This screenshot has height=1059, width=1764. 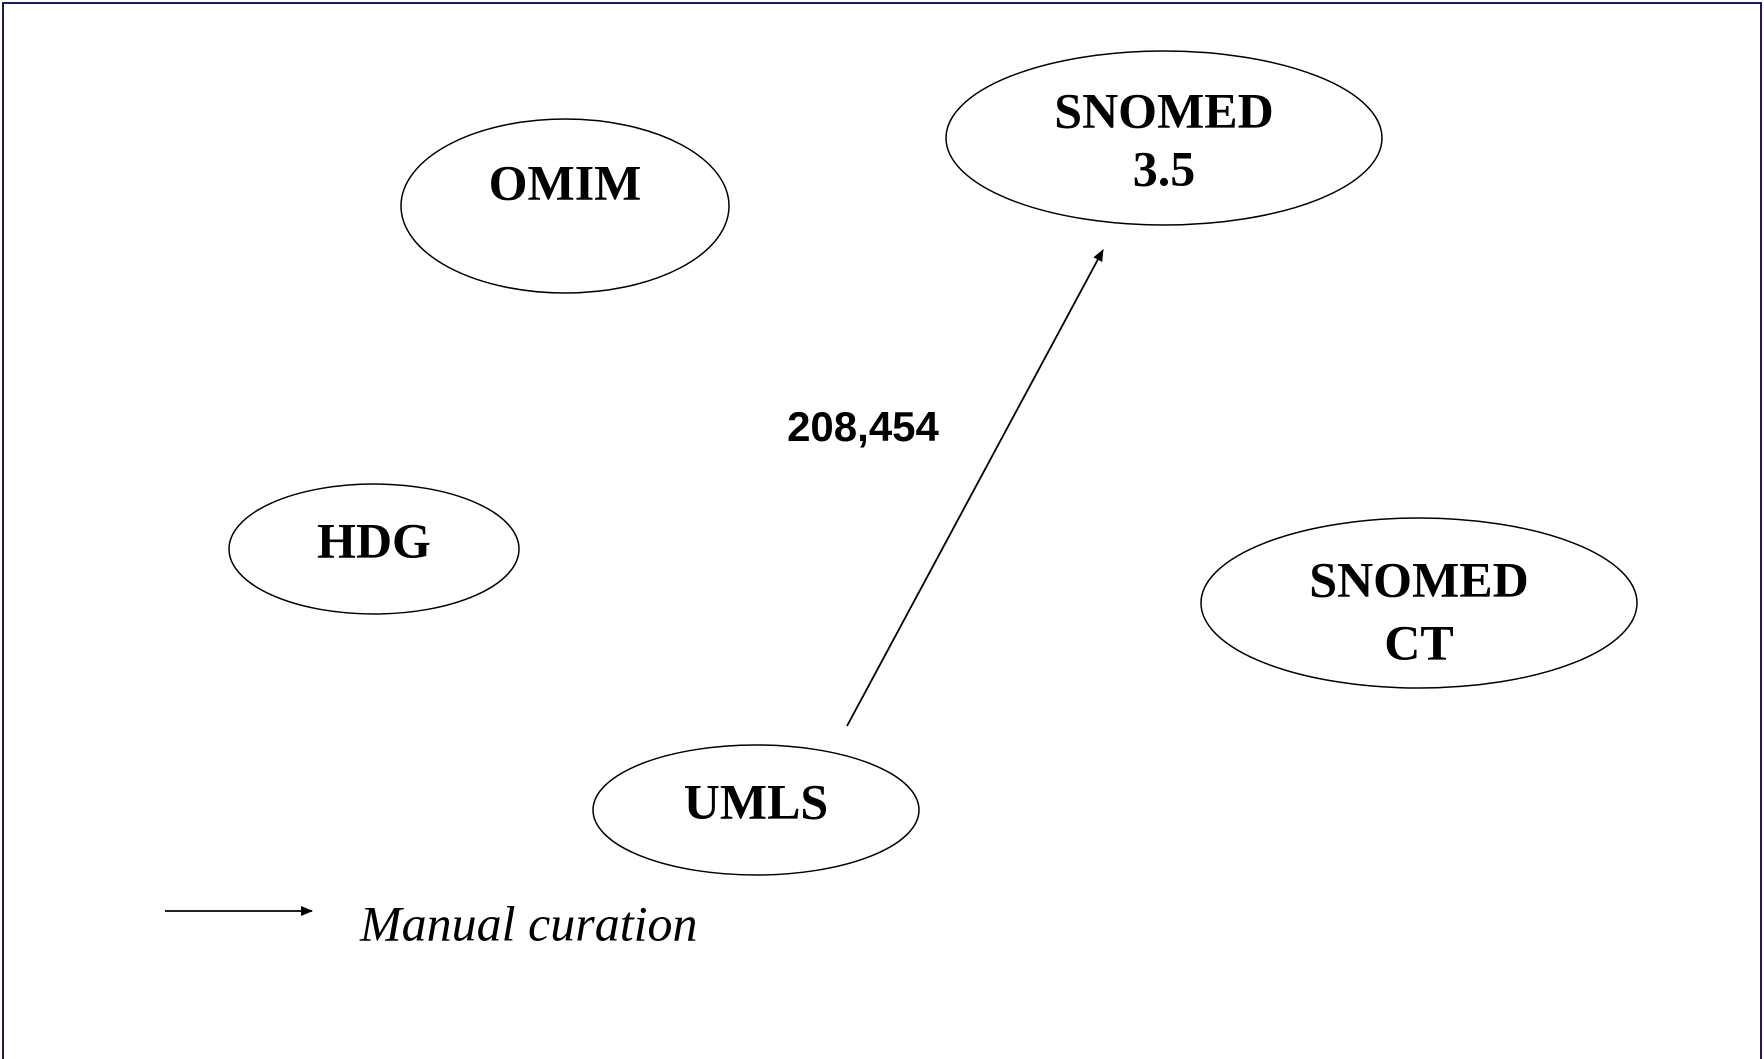 What do you see at coordinates (1164, 168) in the screenshot?
I see `node-label: 3.5` at bounding box center [1164, 168].